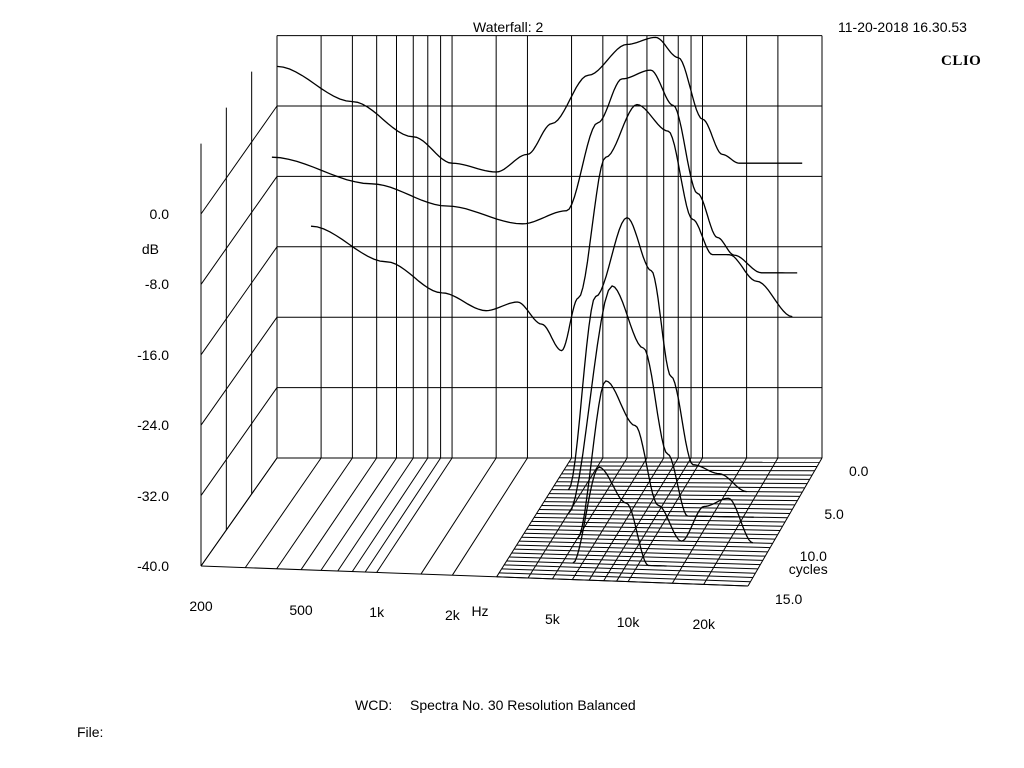 Image resolution: width=1024 pixels, height=768 pixels. Describe the element at coordinates (859, 471) in the screenshot. I see `z-tick-label: 0.0` at that location.